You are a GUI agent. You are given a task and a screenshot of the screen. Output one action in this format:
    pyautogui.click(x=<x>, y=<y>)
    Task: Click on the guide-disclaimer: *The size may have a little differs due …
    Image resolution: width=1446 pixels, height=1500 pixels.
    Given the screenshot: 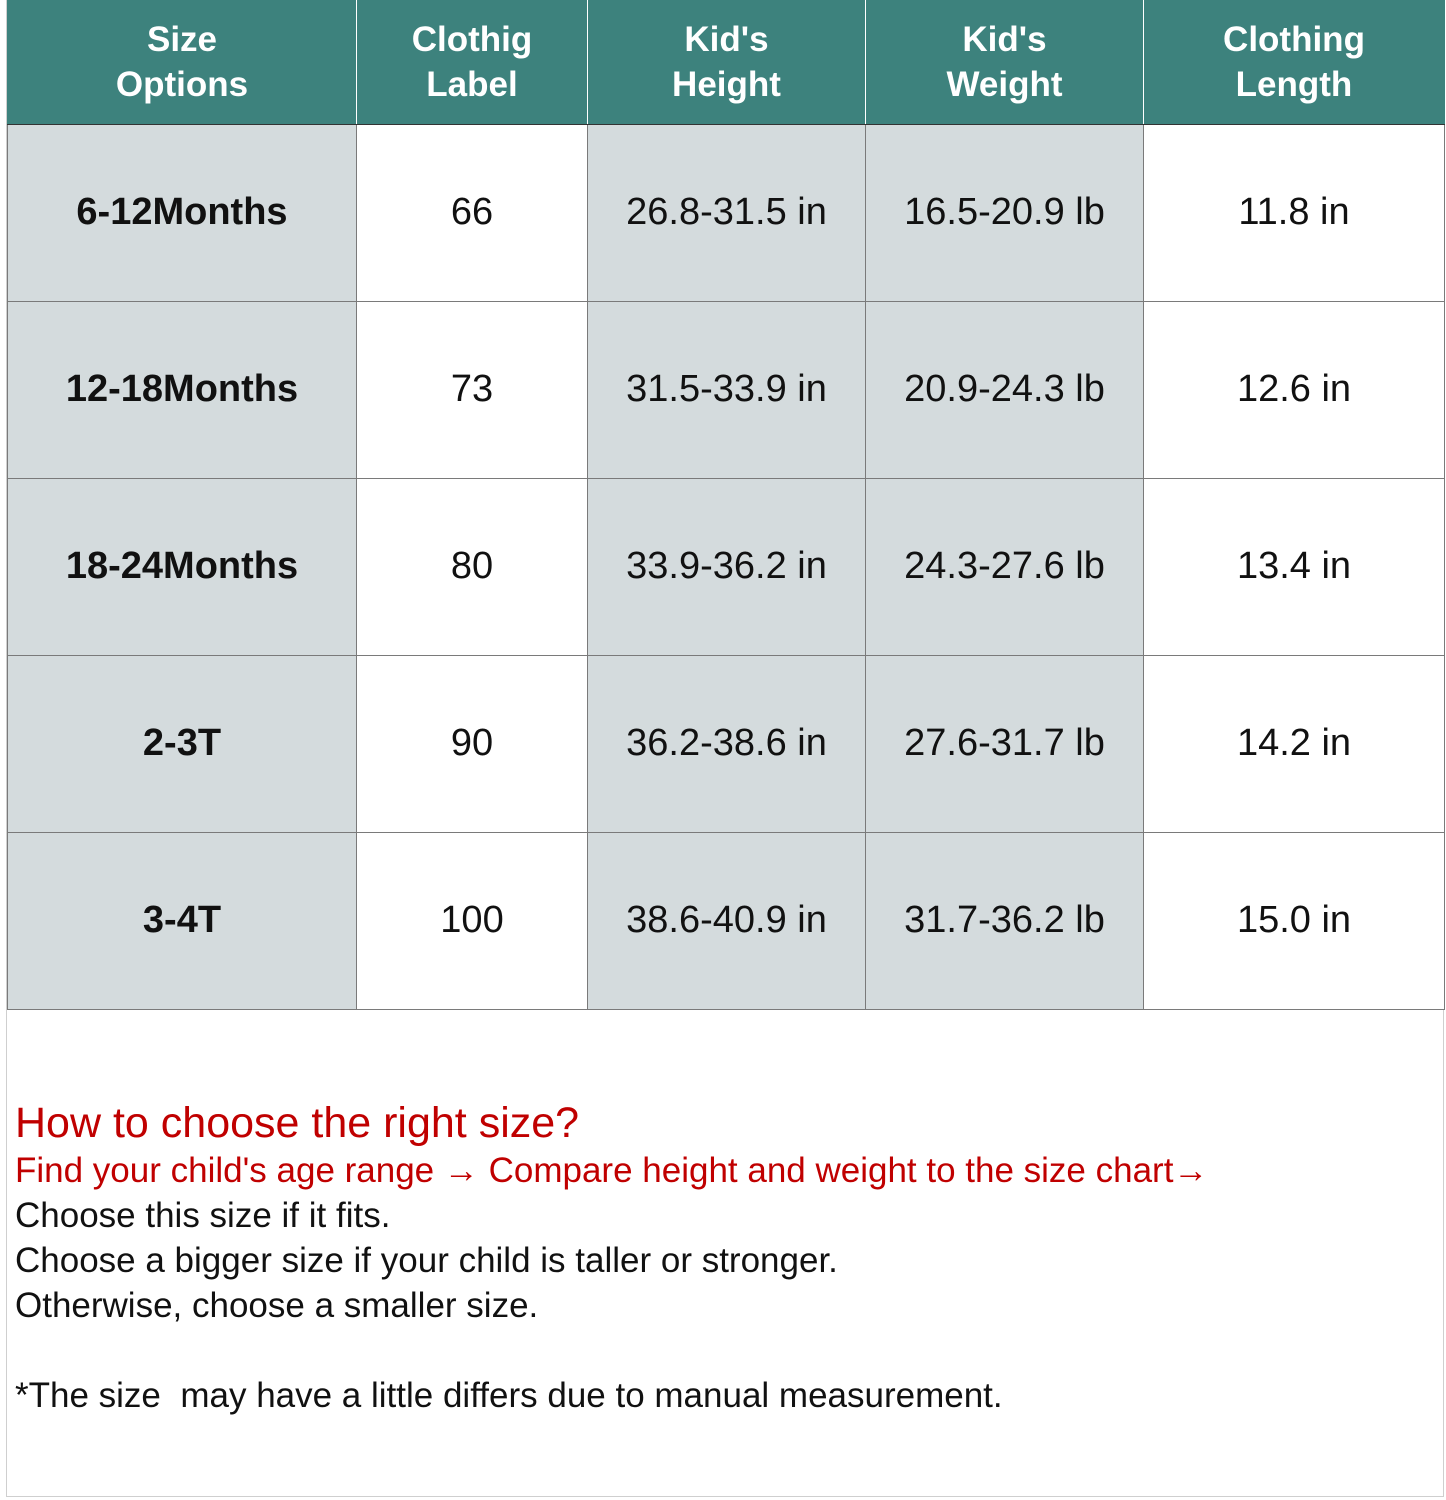 What is the action you would take?
    pyautogui.click(x=509, y=1395)
    